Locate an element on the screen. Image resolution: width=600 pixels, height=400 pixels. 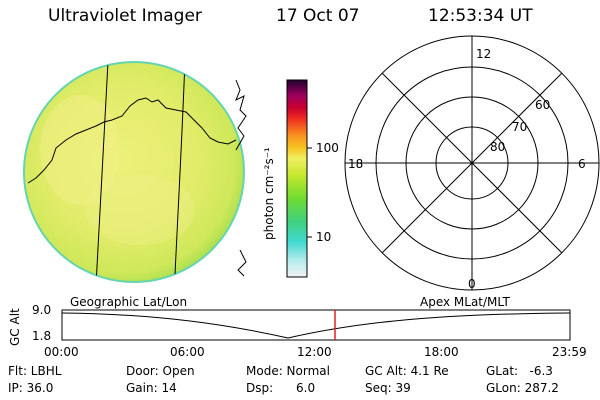
mlt-label-12: 12 is located at coordinates (484, 54).